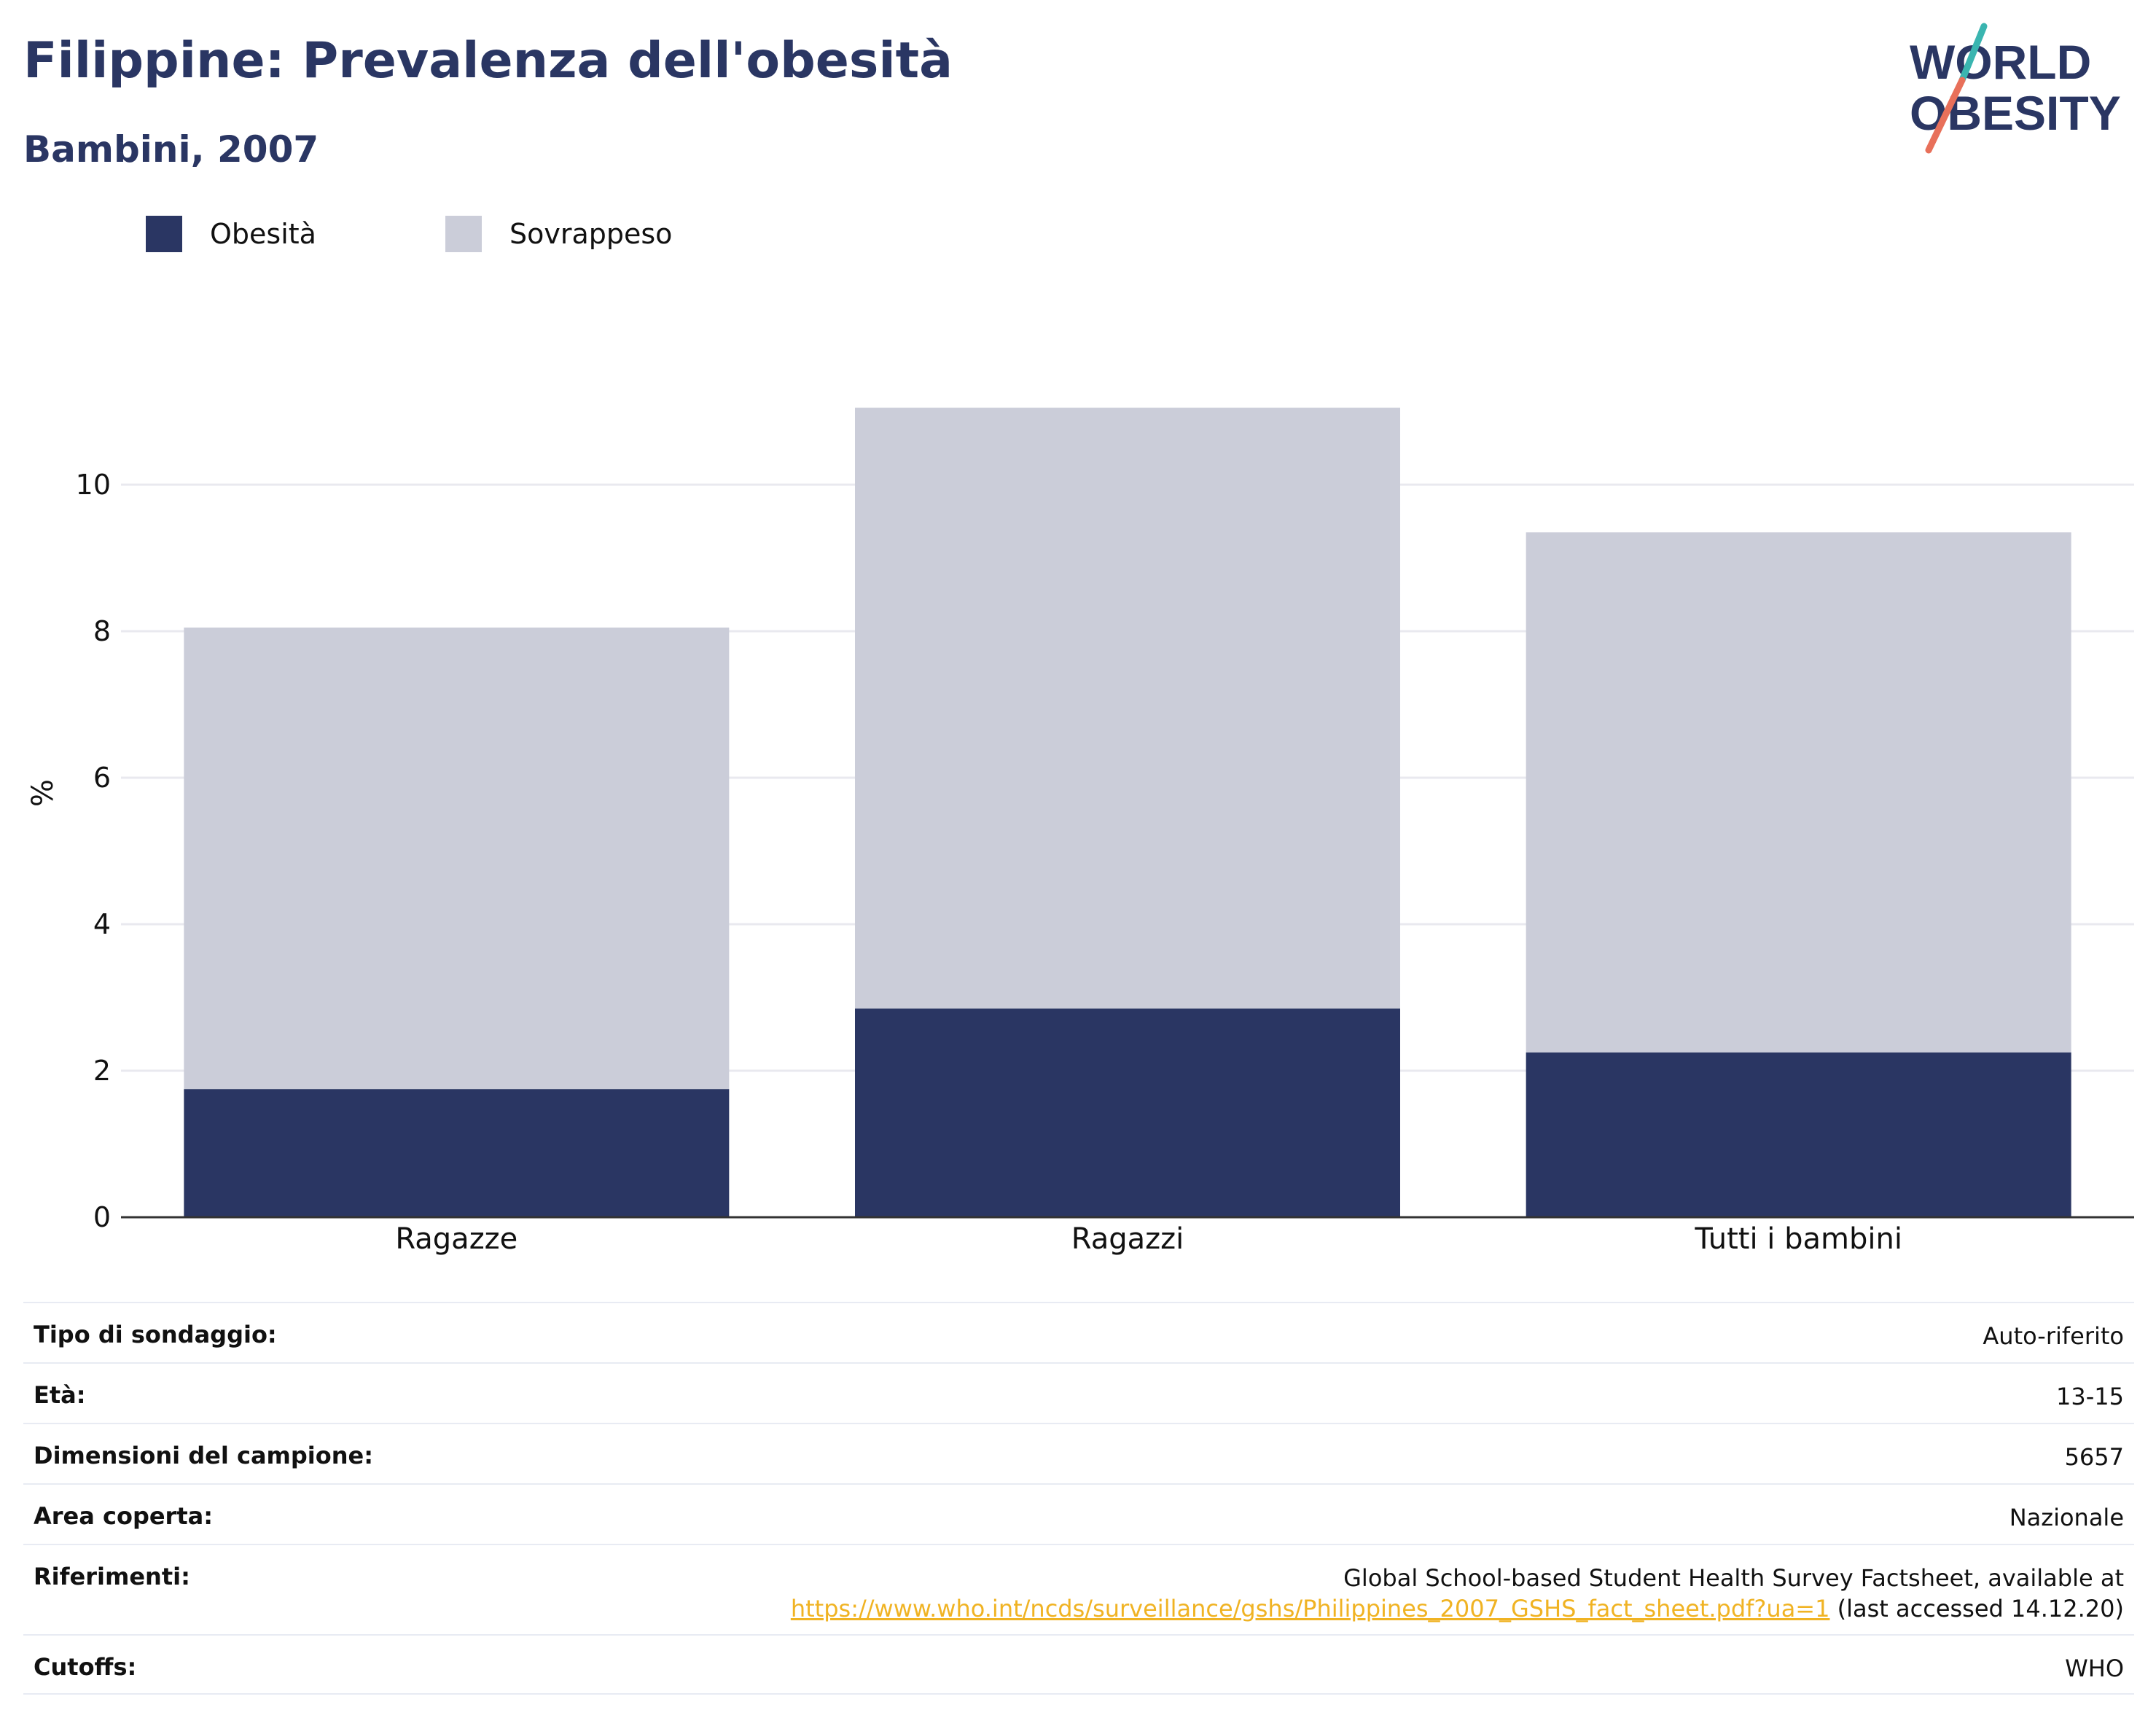 This screenshot has width=2156, height=1734. I want to click on legend-swatch-overweight, so click(464, 234).